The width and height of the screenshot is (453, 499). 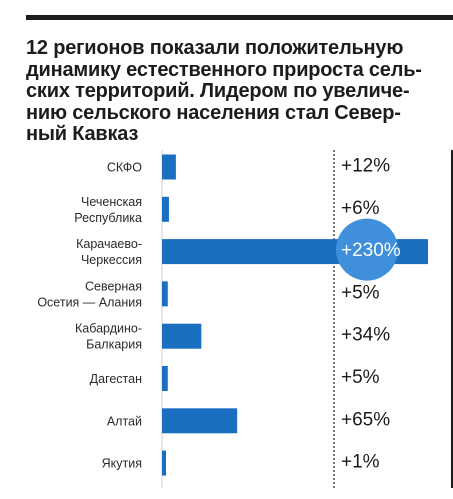 What do you see at coordinates (360, 462) in the screenshot?
I see `value-label-7: +1%` at bounding box center [360, 462].